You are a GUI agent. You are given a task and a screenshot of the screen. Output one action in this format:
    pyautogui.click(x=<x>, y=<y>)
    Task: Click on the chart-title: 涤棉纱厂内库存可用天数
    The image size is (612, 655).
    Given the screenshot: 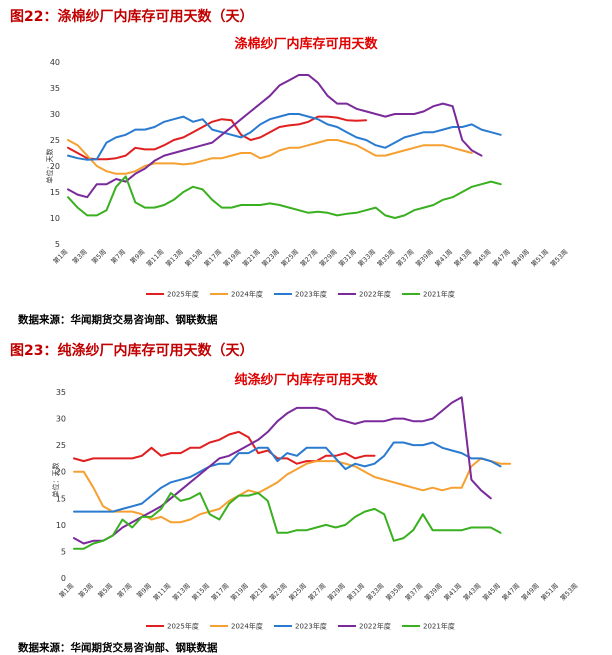 What is the action you would take?
    pyautogui.click(x=306, y=44)
    